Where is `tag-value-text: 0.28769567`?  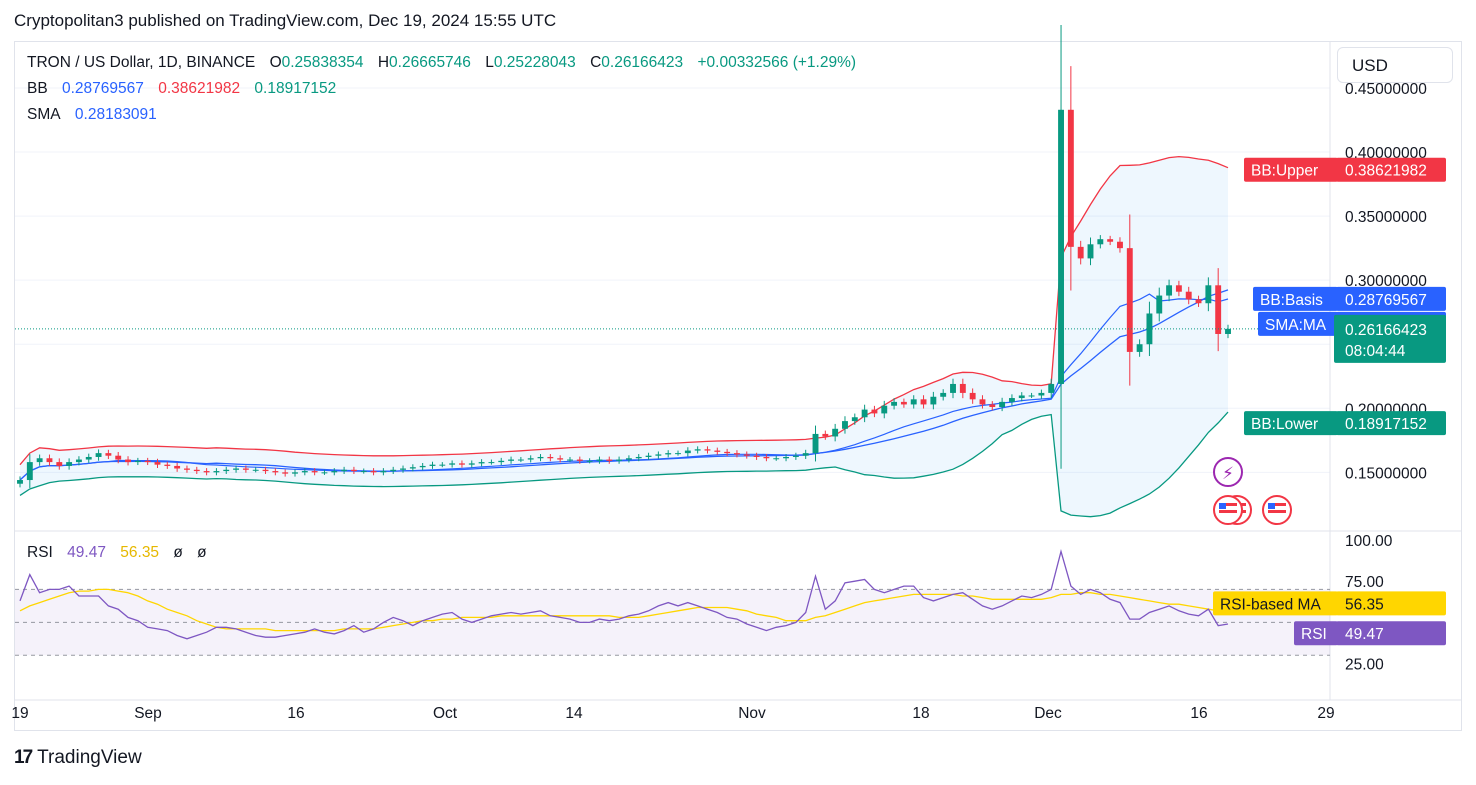 tag-value-text: 0.28769567 is located at coordinates (1386, 300).